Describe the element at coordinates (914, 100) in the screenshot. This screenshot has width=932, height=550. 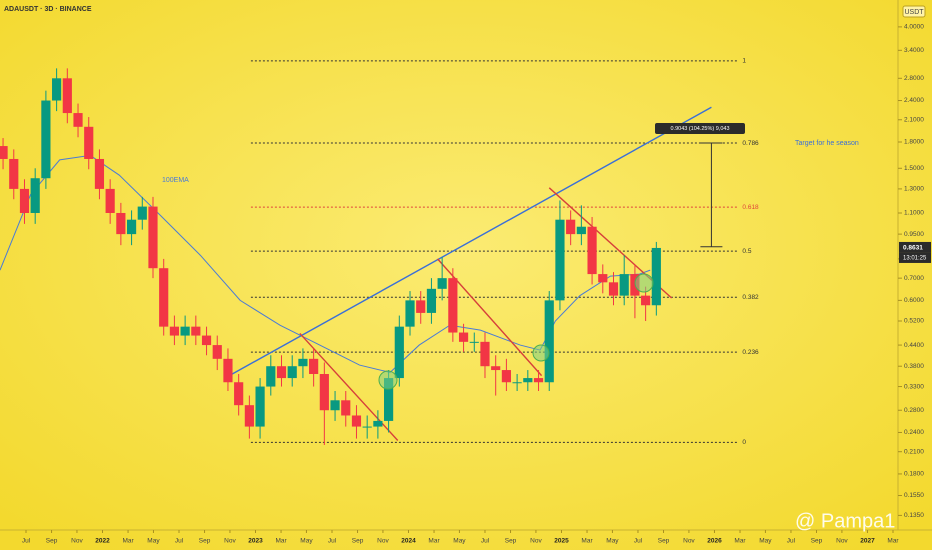
I see `y-tick-label: 2.4000` at that location.